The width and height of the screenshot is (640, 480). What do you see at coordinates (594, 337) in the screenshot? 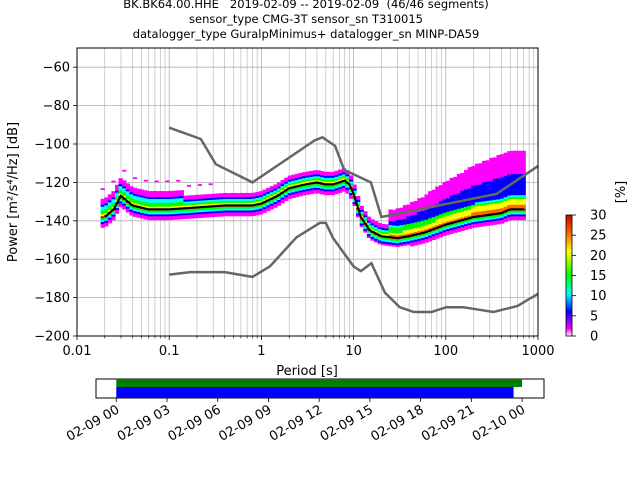
I see `colorbar-tick-label: 0` at bounding box center [594, 337].